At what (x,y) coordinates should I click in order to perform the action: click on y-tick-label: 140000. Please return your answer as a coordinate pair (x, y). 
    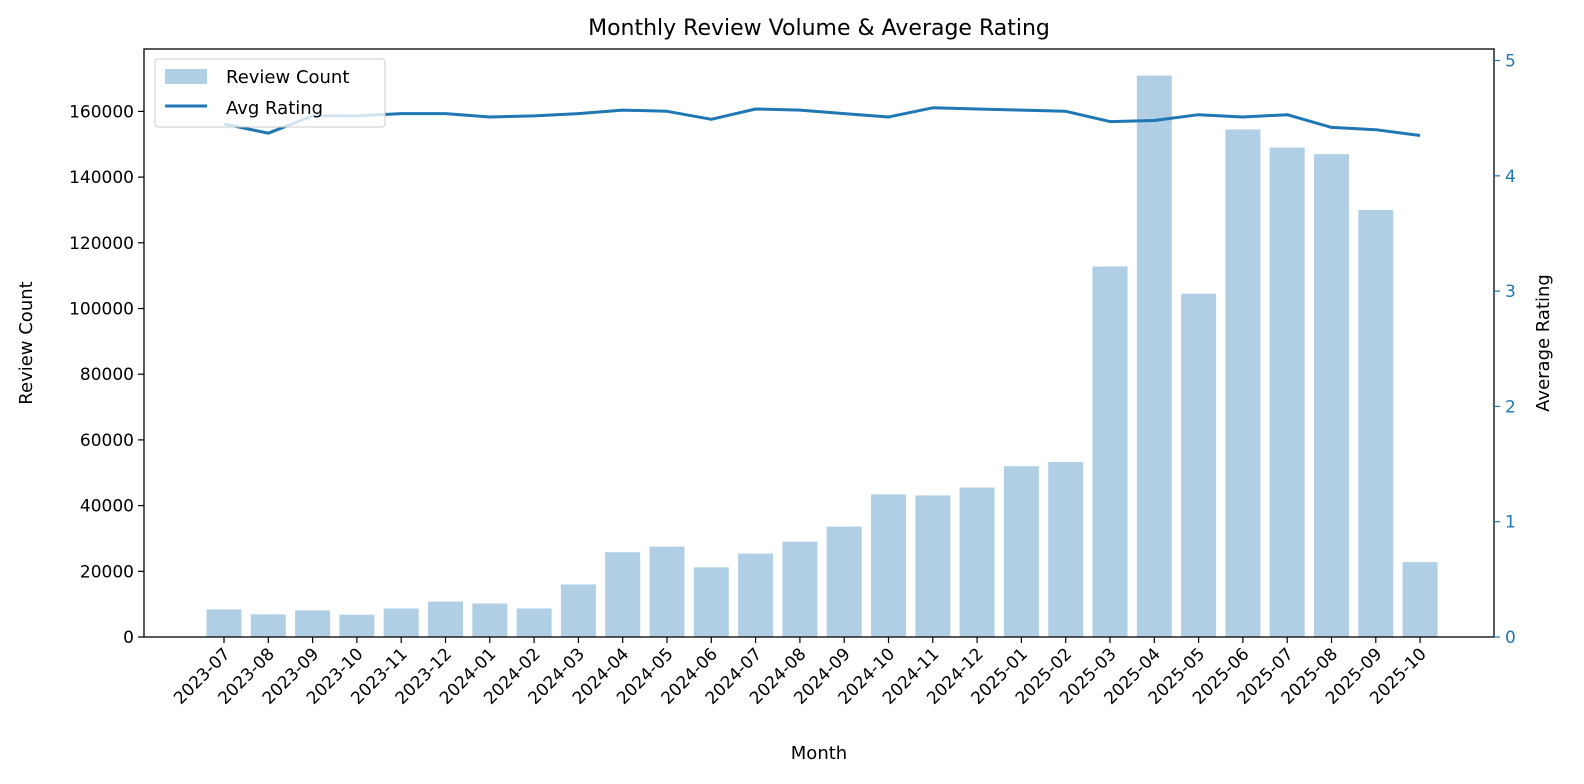
    Looking at the image, I should click on (101, 178).